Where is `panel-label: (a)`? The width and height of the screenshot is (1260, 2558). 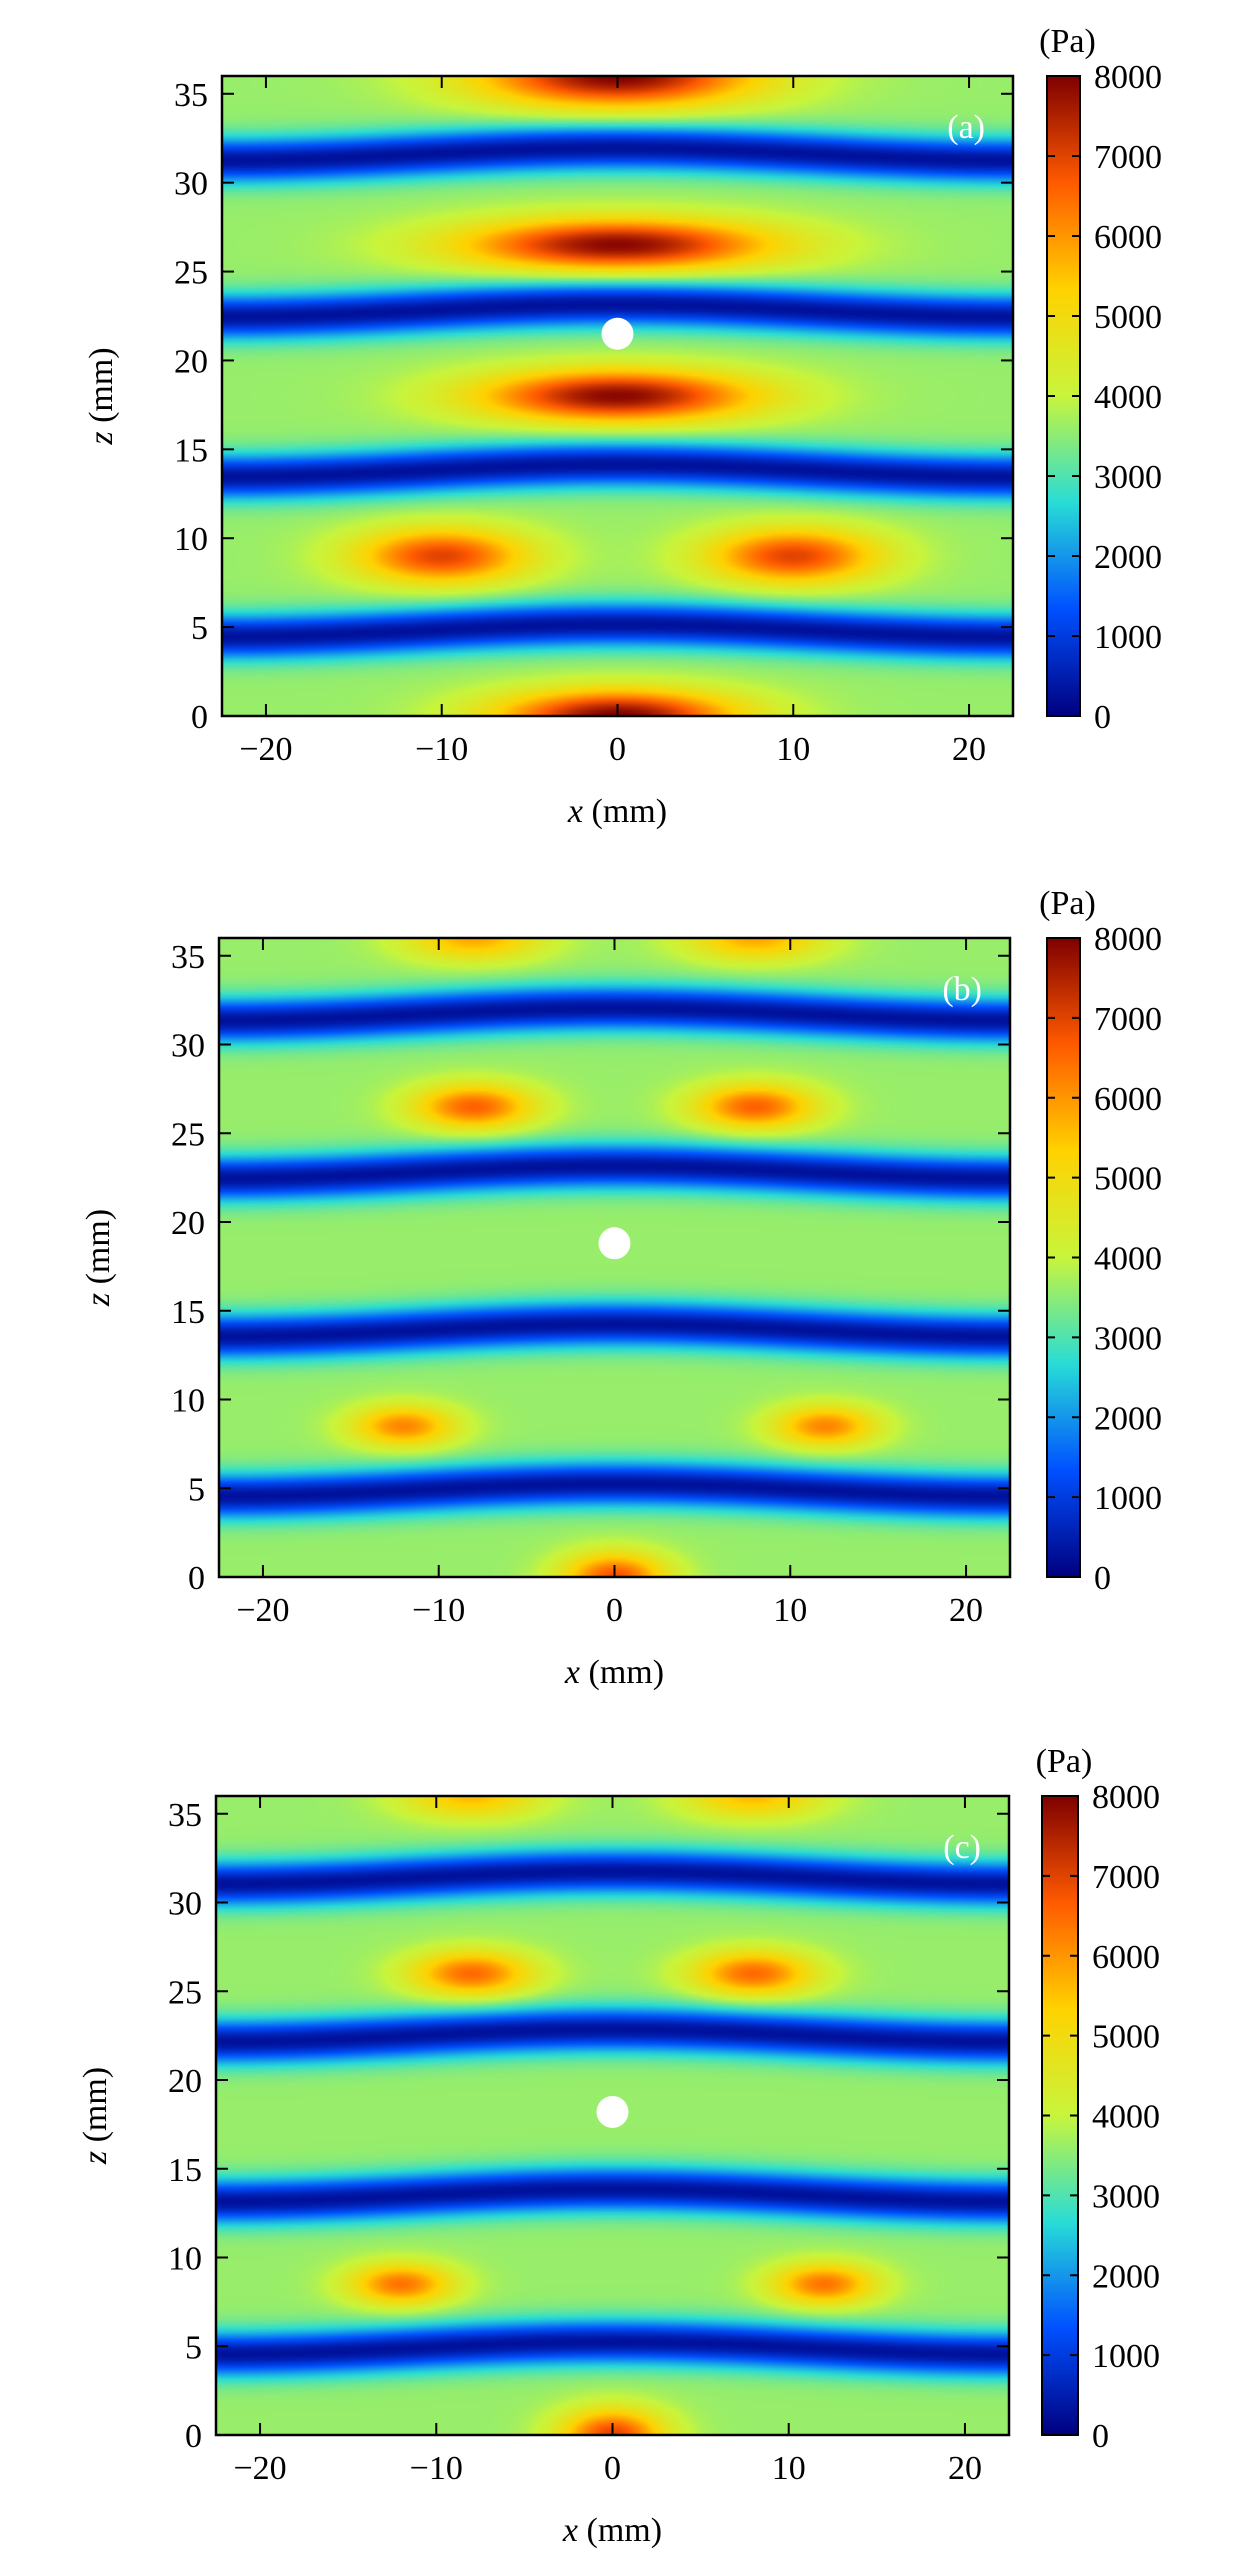
panel-label: (a) is located at coordinates (966, 127).